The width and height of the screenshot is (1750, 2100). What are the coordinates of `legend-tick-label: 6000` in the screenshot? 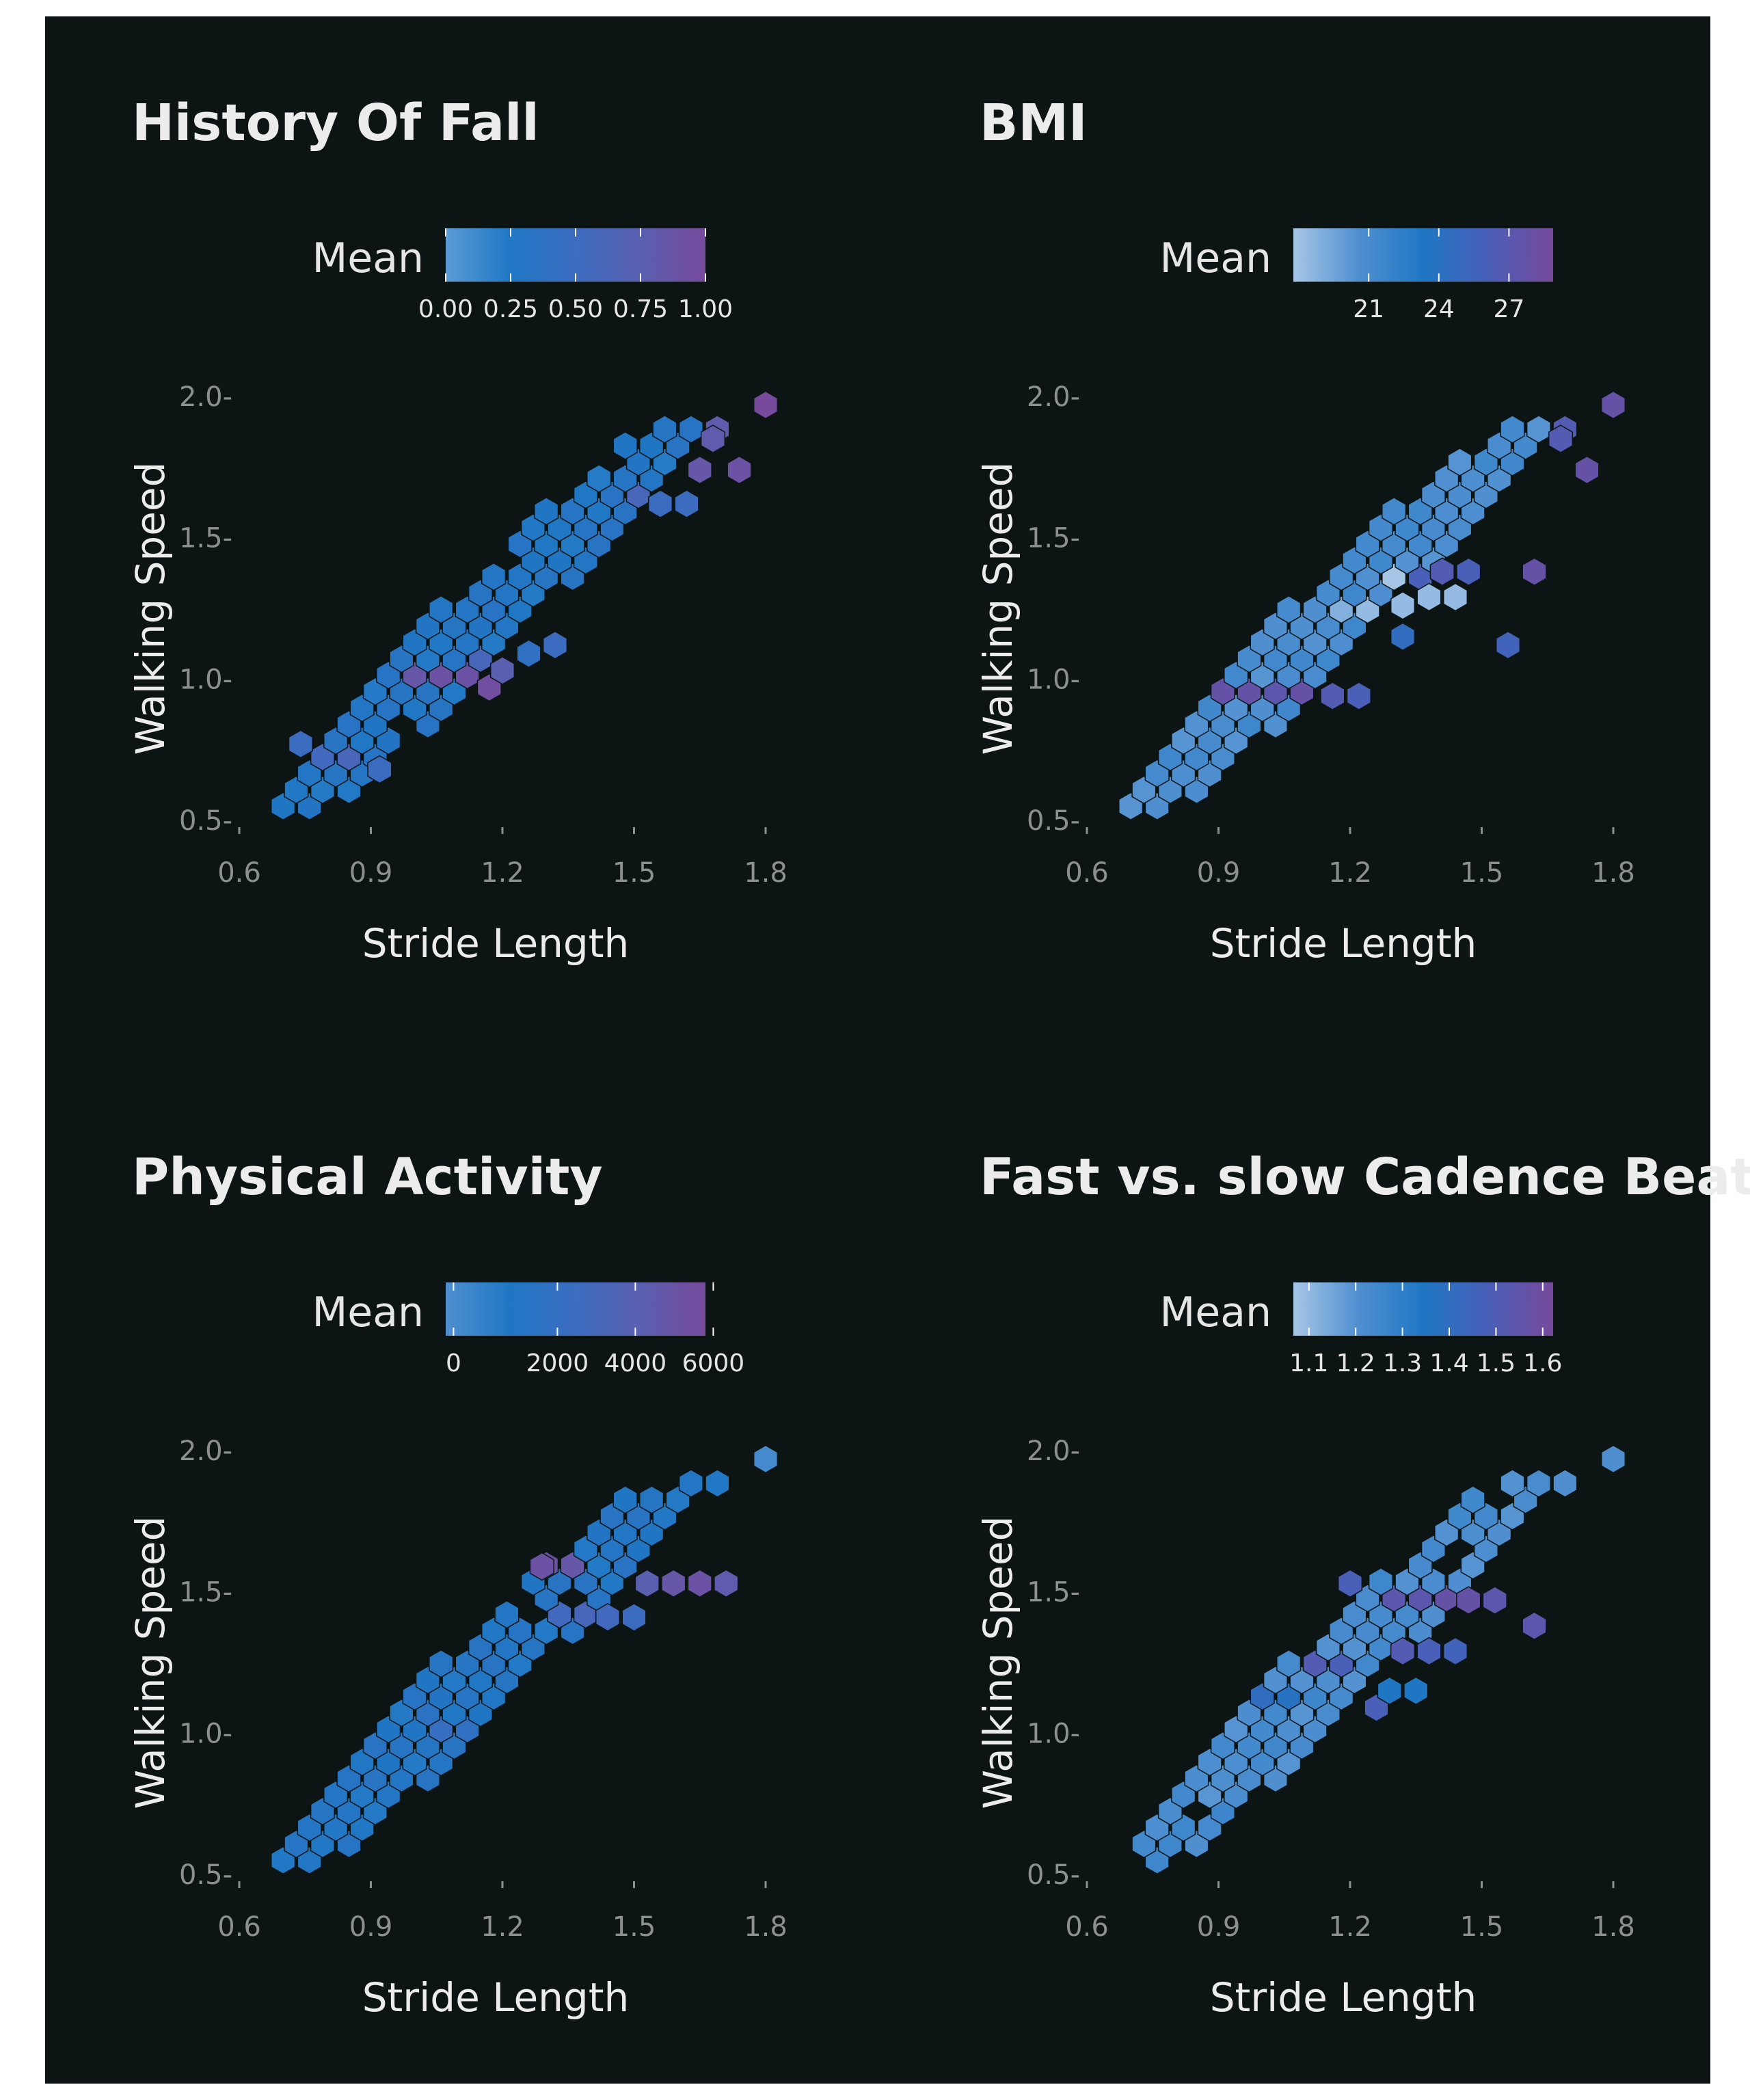 It's located at (713, 1363).